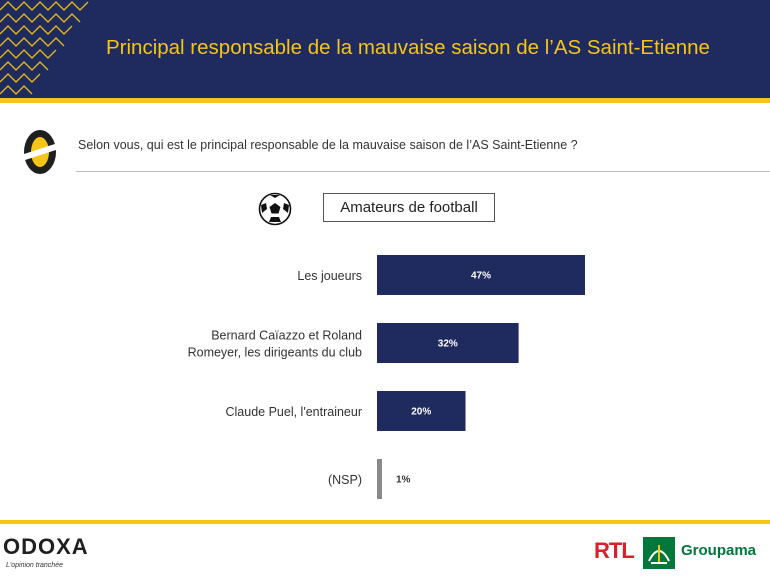  I want to click on bar-value-label-3: 1%, so click(403, 480).